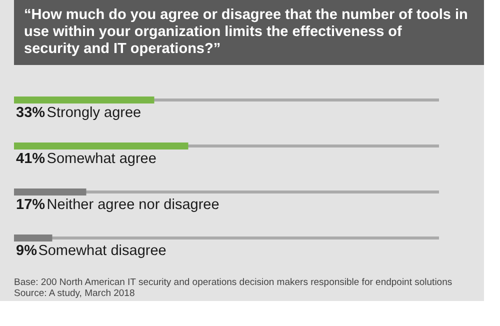 The width and height of the screenshot is (500, 326). Describe the element at coordinates (133, 205) in the screenshot. I see `y-tick-label: Neither agree nor disagree` at that location.